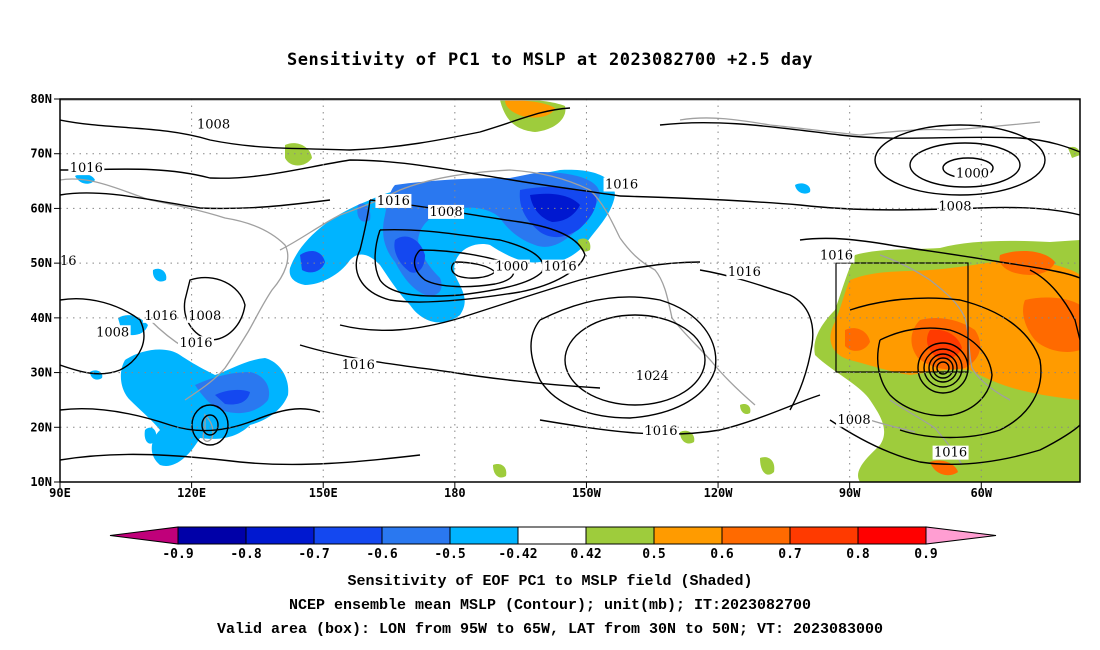  What do you see at coordinates (653, 554) in the screenshot?
I see `colorbar-label: 0.5` at bounding box center [653, 554].